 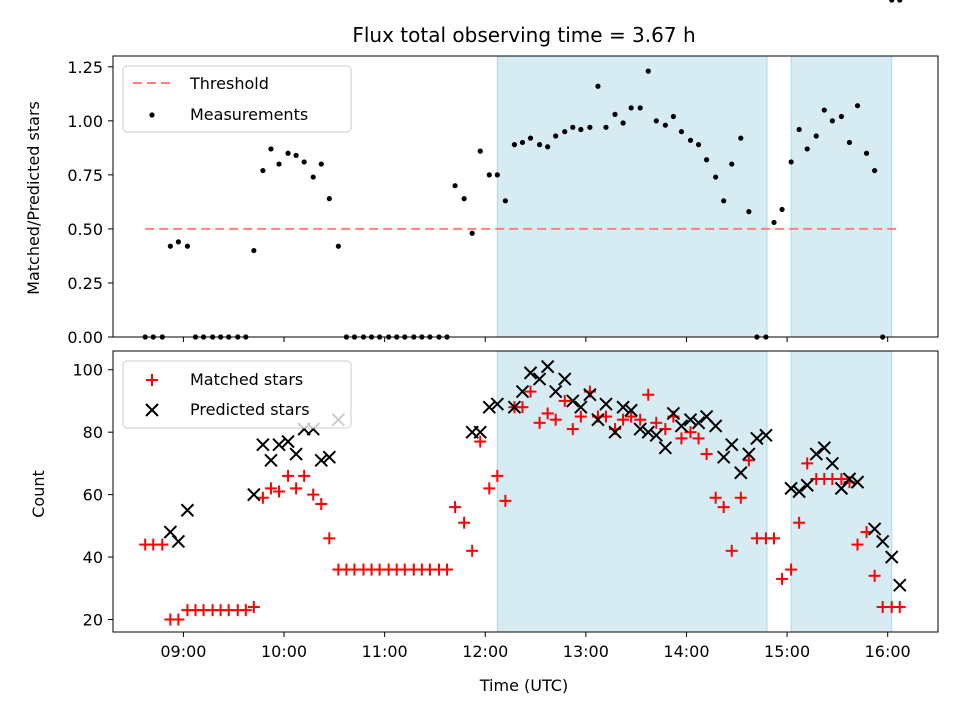 What do you see at coordinates (485, 651) in the screenshot?
I see `x-tick-label: 12:00` at bounding box center [485, 651].